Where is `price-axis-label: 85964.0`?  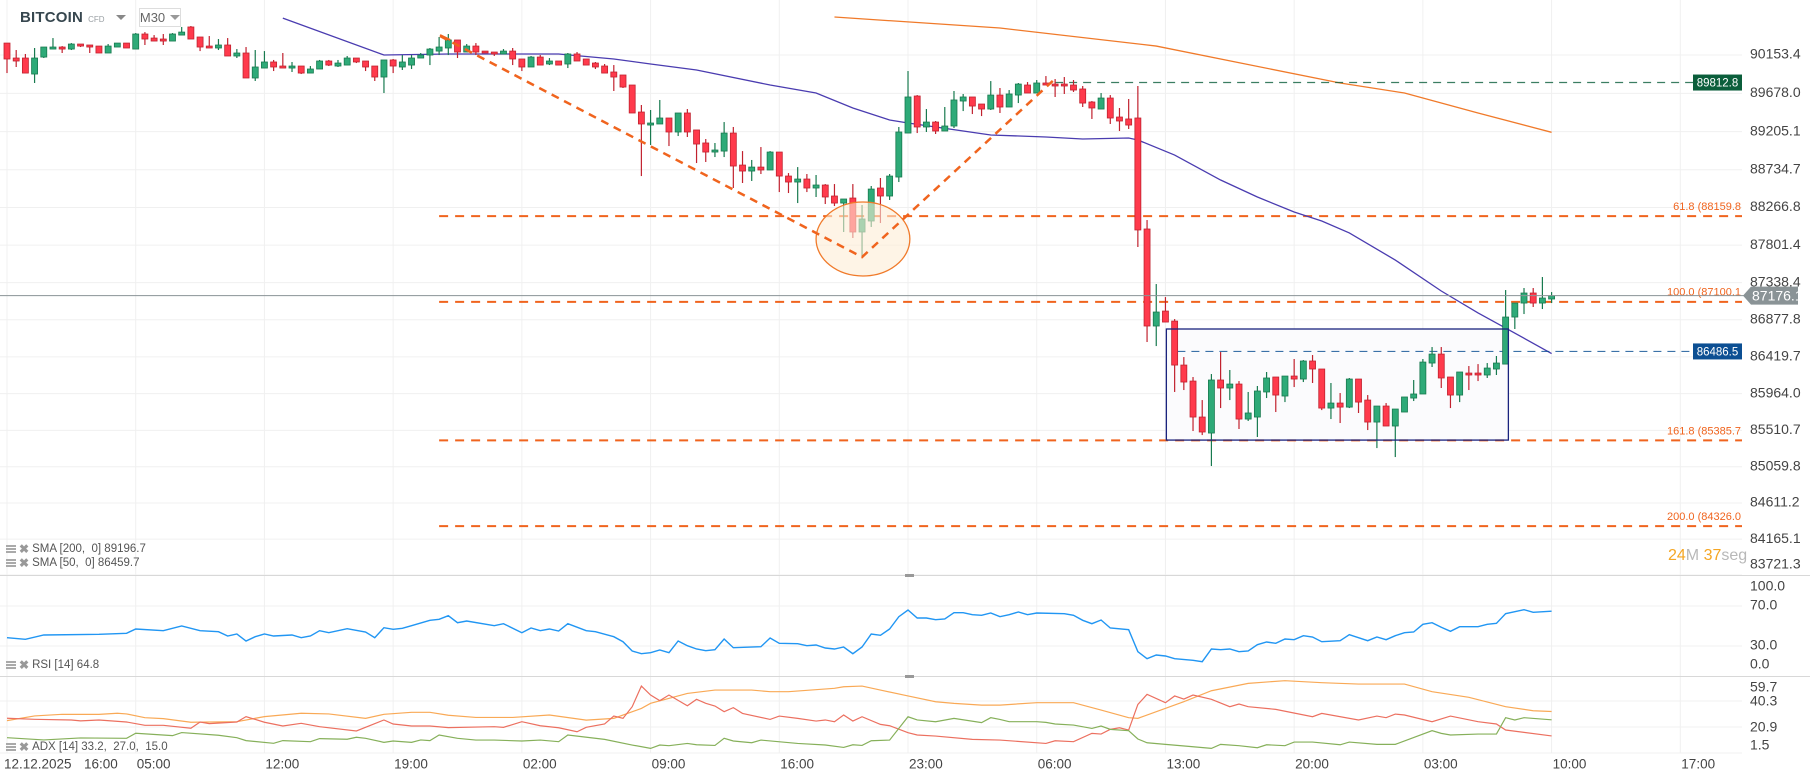
price-axis-label: 85964.0 is located at coordinates (1775, 392).